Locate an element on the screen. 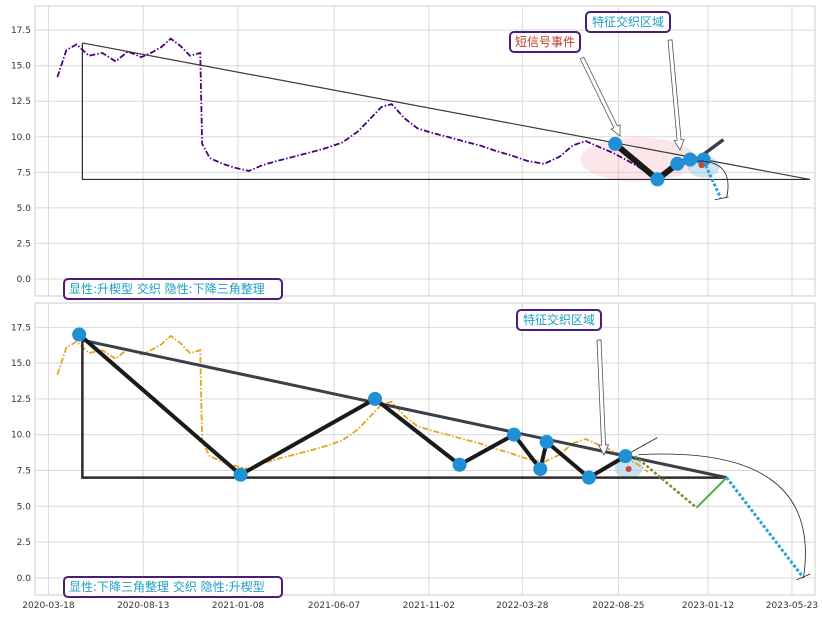 The width and height of the screenshot is (822, 621). x-tick-label: 2020-08-13 is located at coordinates (143, 606).